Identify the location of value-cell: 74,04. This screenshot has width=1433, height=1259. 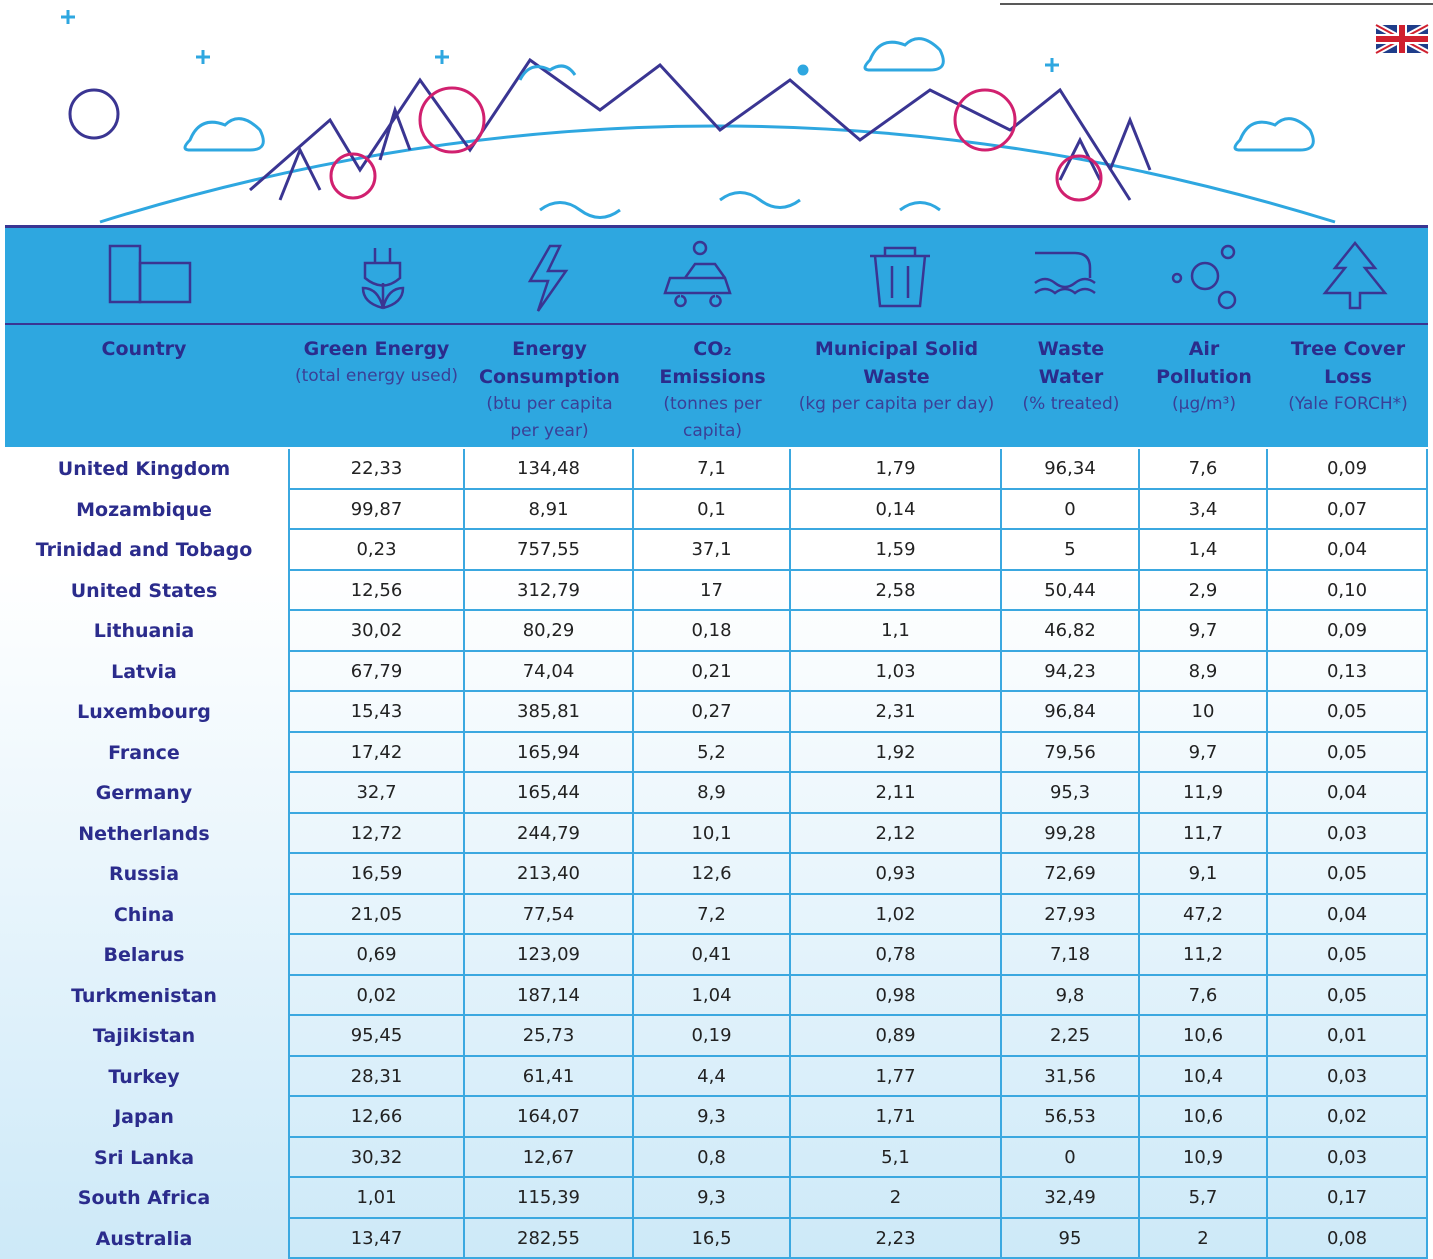
(549, 671).